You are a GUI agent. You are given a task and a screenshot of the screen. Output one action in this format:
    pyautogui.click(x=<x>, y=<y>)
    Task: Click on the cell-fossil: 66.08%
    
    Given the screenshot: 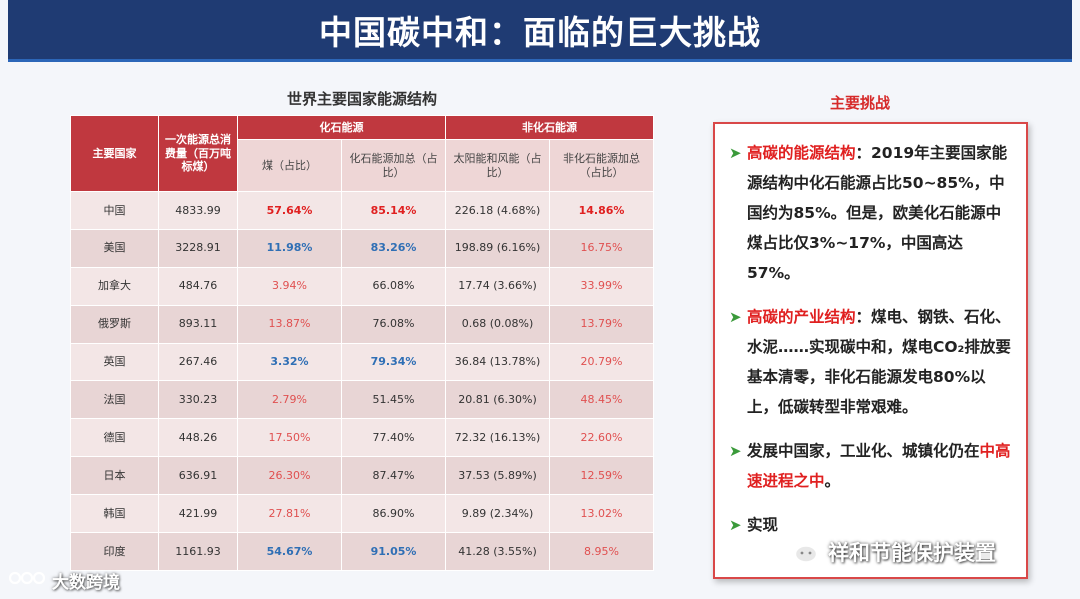 What is the action you would take?
    pyautogui.click(x=393, y=286)
    